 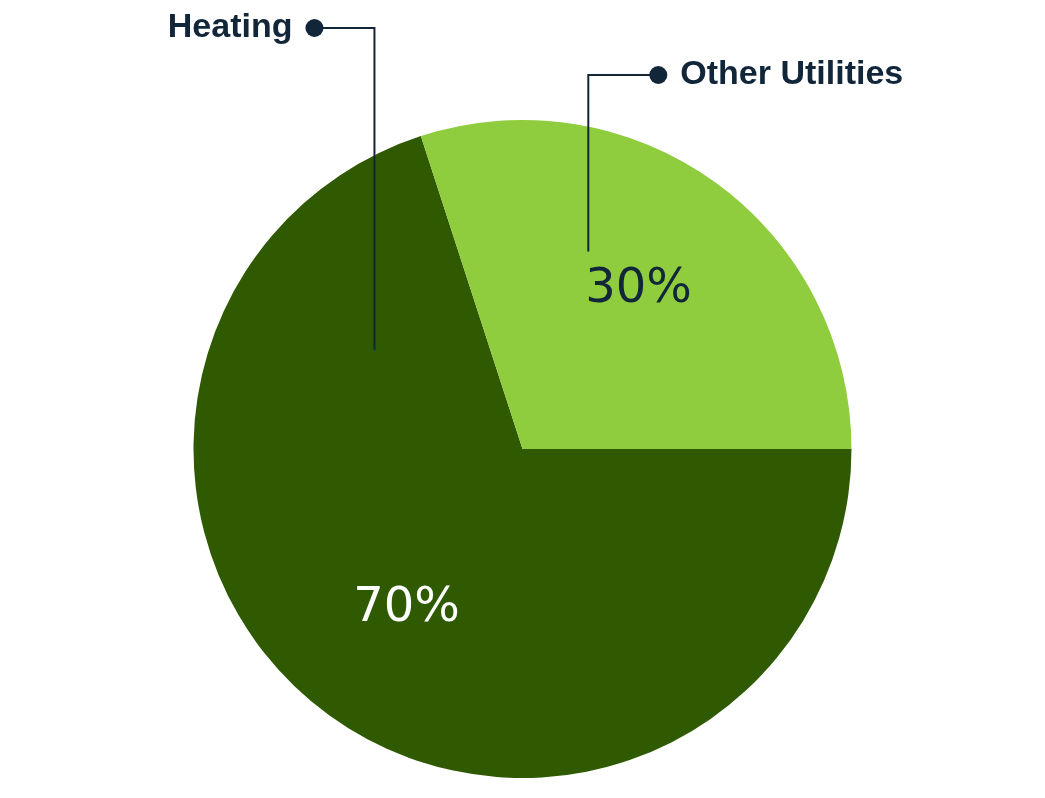 I want to click on data-label: 30%, so click(x=638, y=284).